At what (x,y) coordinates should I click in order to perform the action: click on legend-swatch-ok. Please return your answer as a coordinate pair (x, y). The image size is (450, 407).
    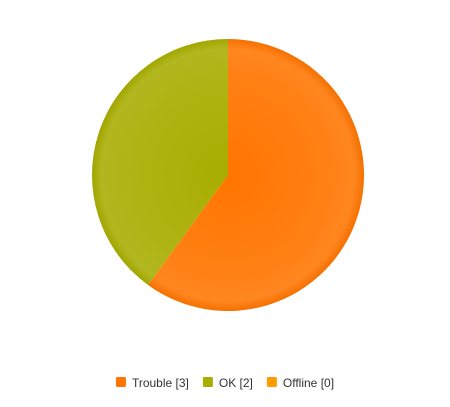
    Looking at the image, I should click on (207, 382).